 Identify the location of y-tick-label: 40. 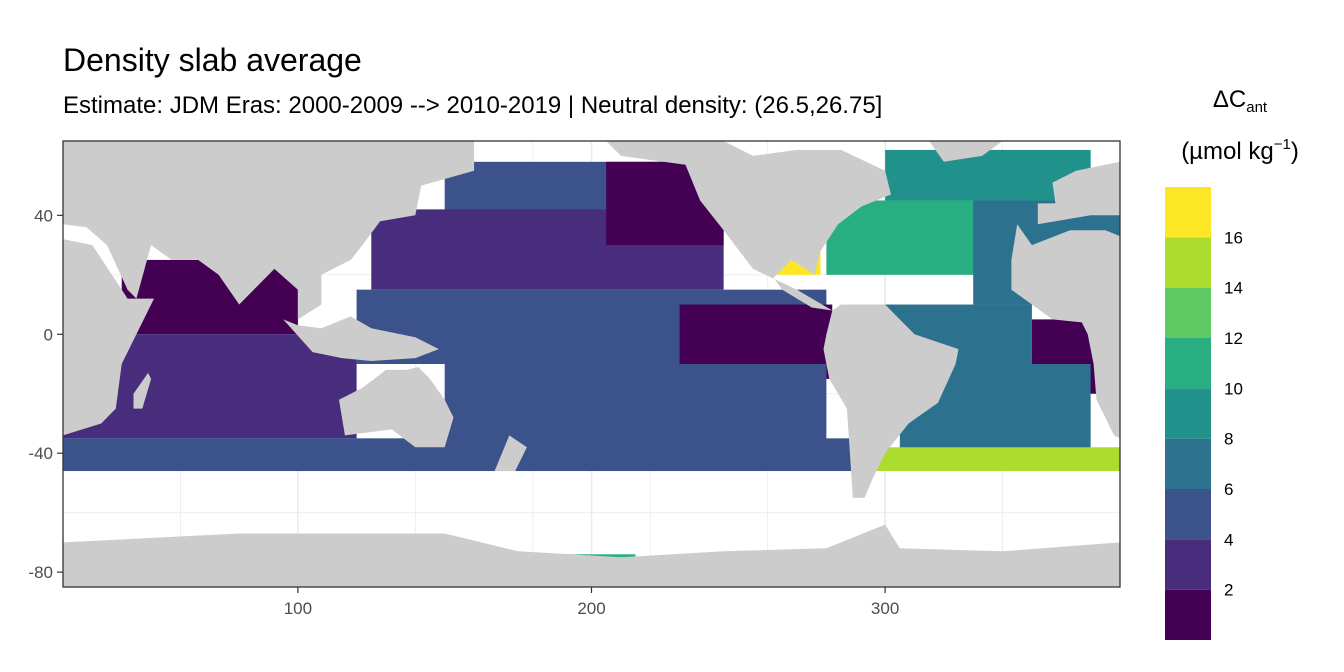
(43, 215).